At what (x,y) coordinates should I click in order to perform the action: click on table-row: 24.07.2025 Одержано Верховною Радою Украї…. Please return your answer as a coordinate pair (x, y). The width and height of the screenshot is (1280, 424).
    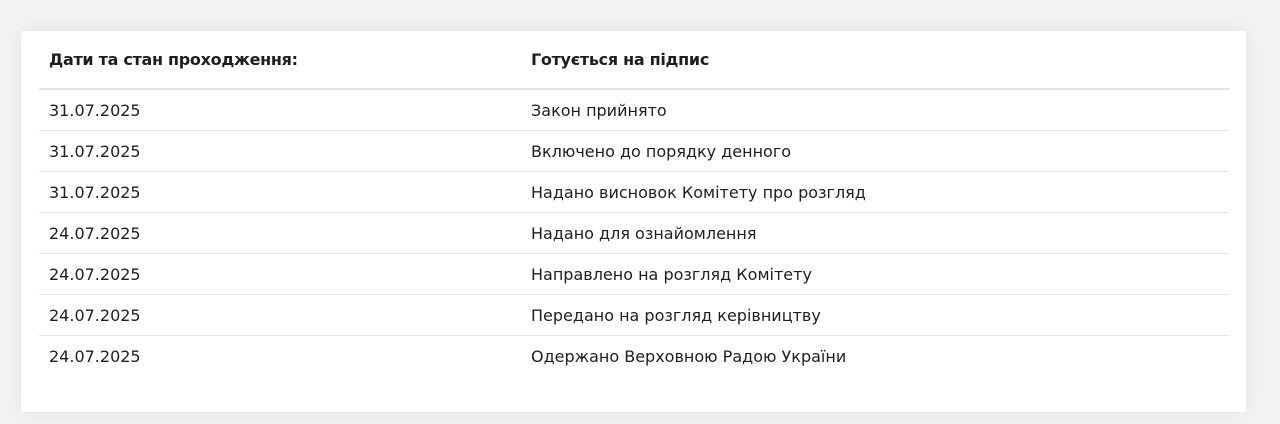
    Looking at the image, I should click on (634, 356).